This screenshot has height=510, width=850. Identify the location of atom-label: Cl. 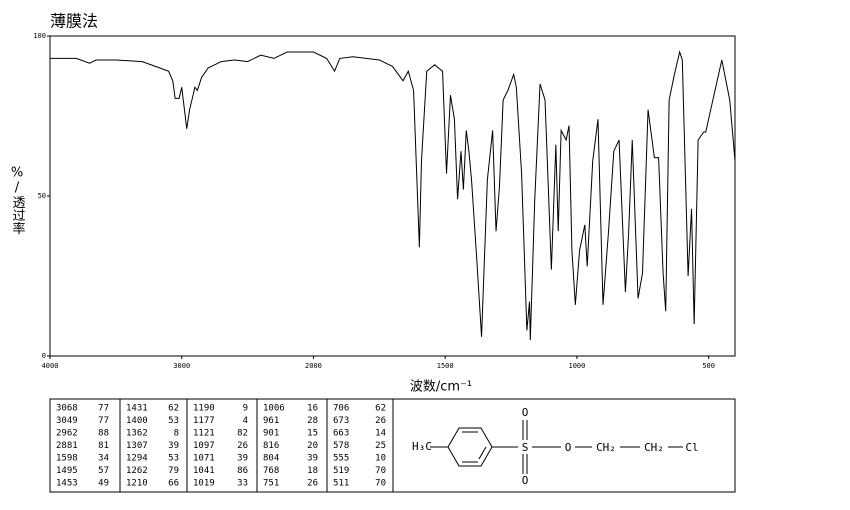
(691, 447).